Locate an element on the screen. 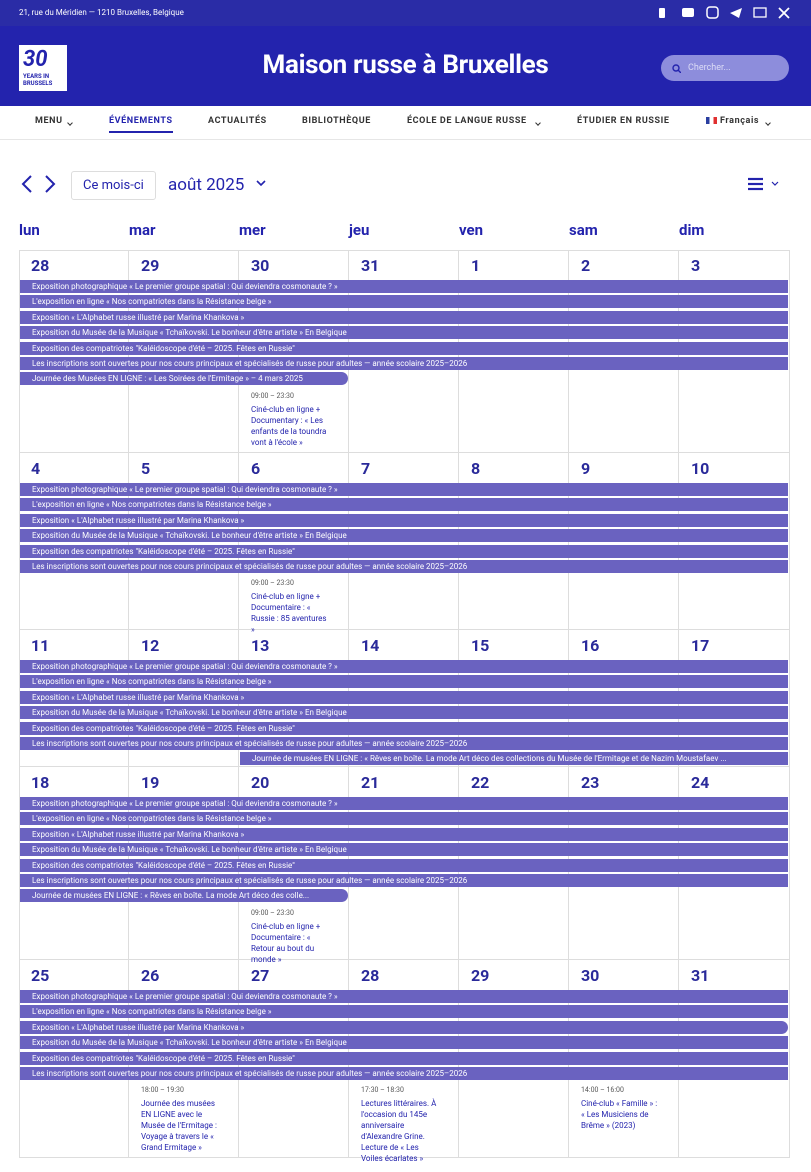  next-month is located at coordinates (50, 184).